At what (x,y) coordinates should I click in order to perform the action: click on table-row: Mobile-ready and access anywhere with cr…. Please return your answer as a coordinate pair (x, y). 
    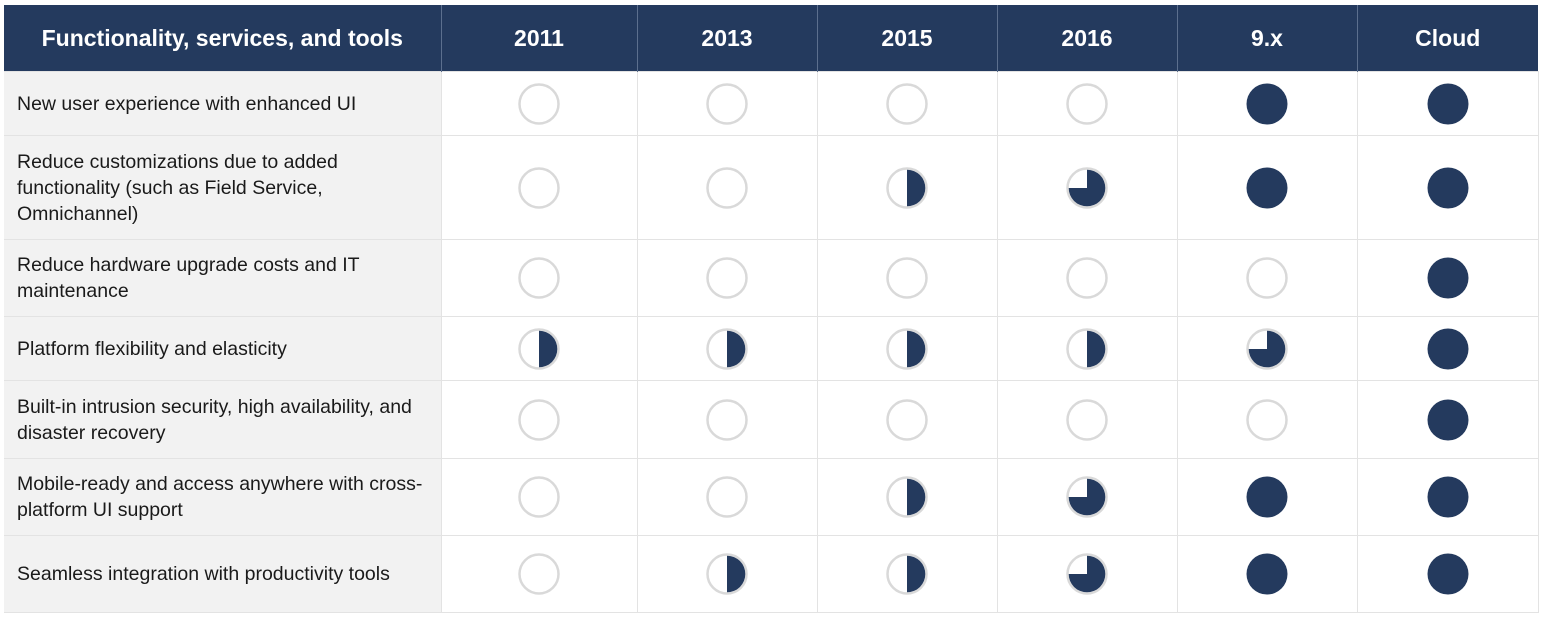
    Looking at the image, I should click on (771, 497).